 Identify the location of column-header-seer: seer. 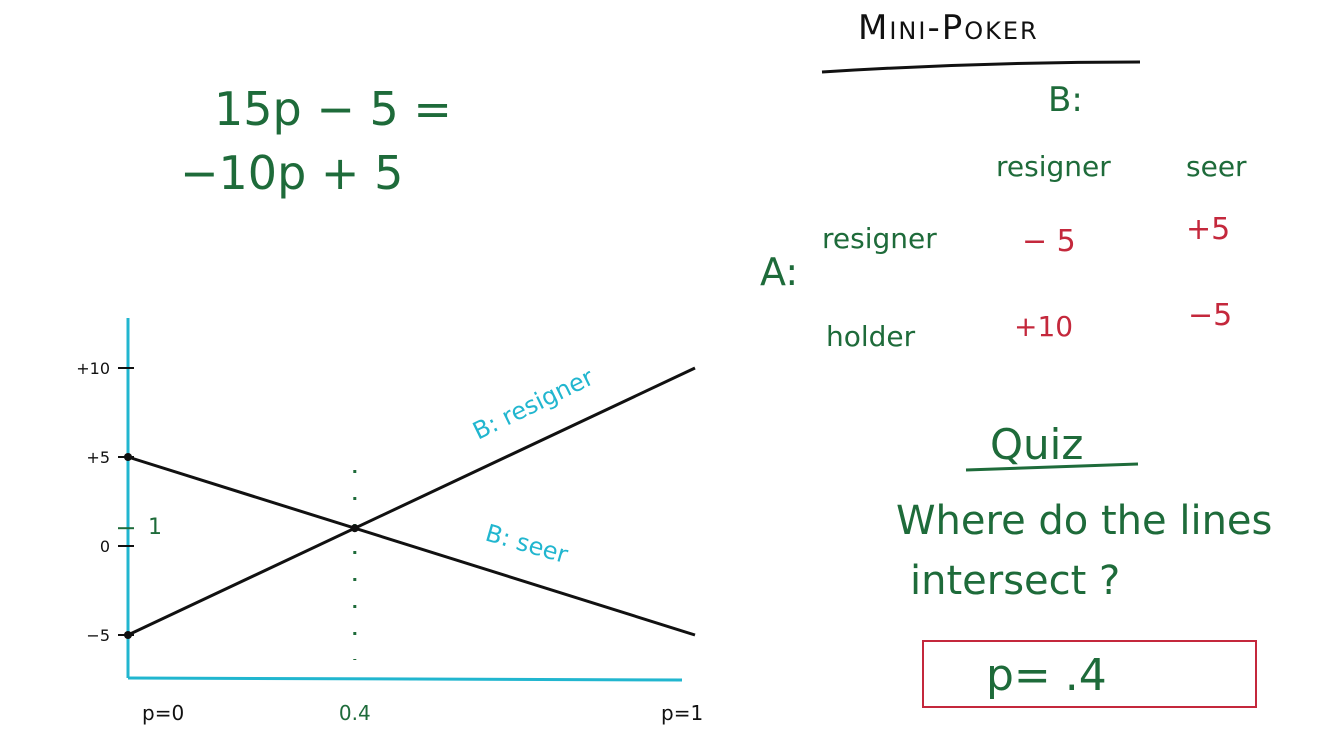
(1216, 166).